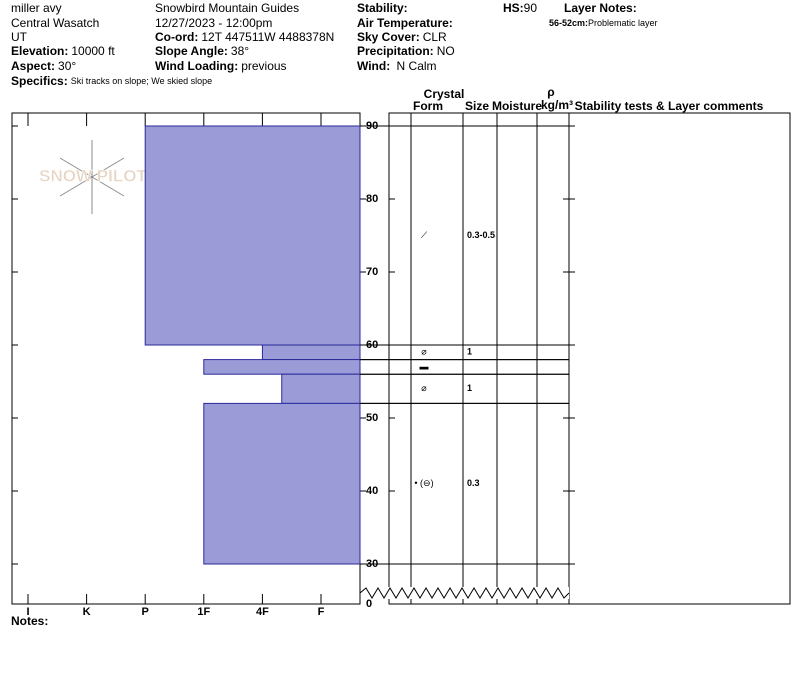 The height and width of the screenshot is (681, 800). Describe the element at coordinates (623, 23) in the screenshot. I see `field-value: Problematic layer` at that location.